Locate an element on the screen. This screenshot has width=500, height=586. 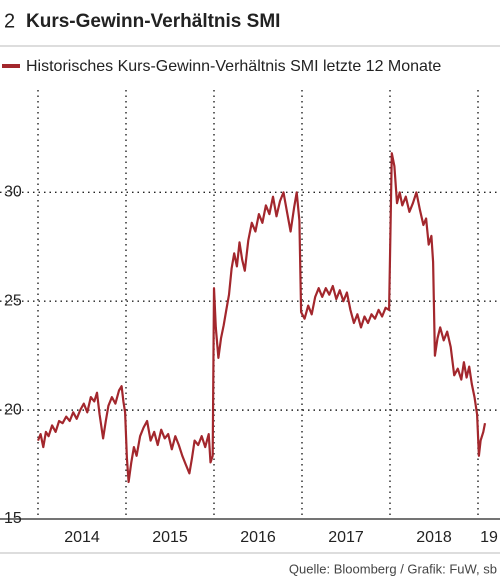
y-tick-label: 20 is located at coordinates (13, 409).